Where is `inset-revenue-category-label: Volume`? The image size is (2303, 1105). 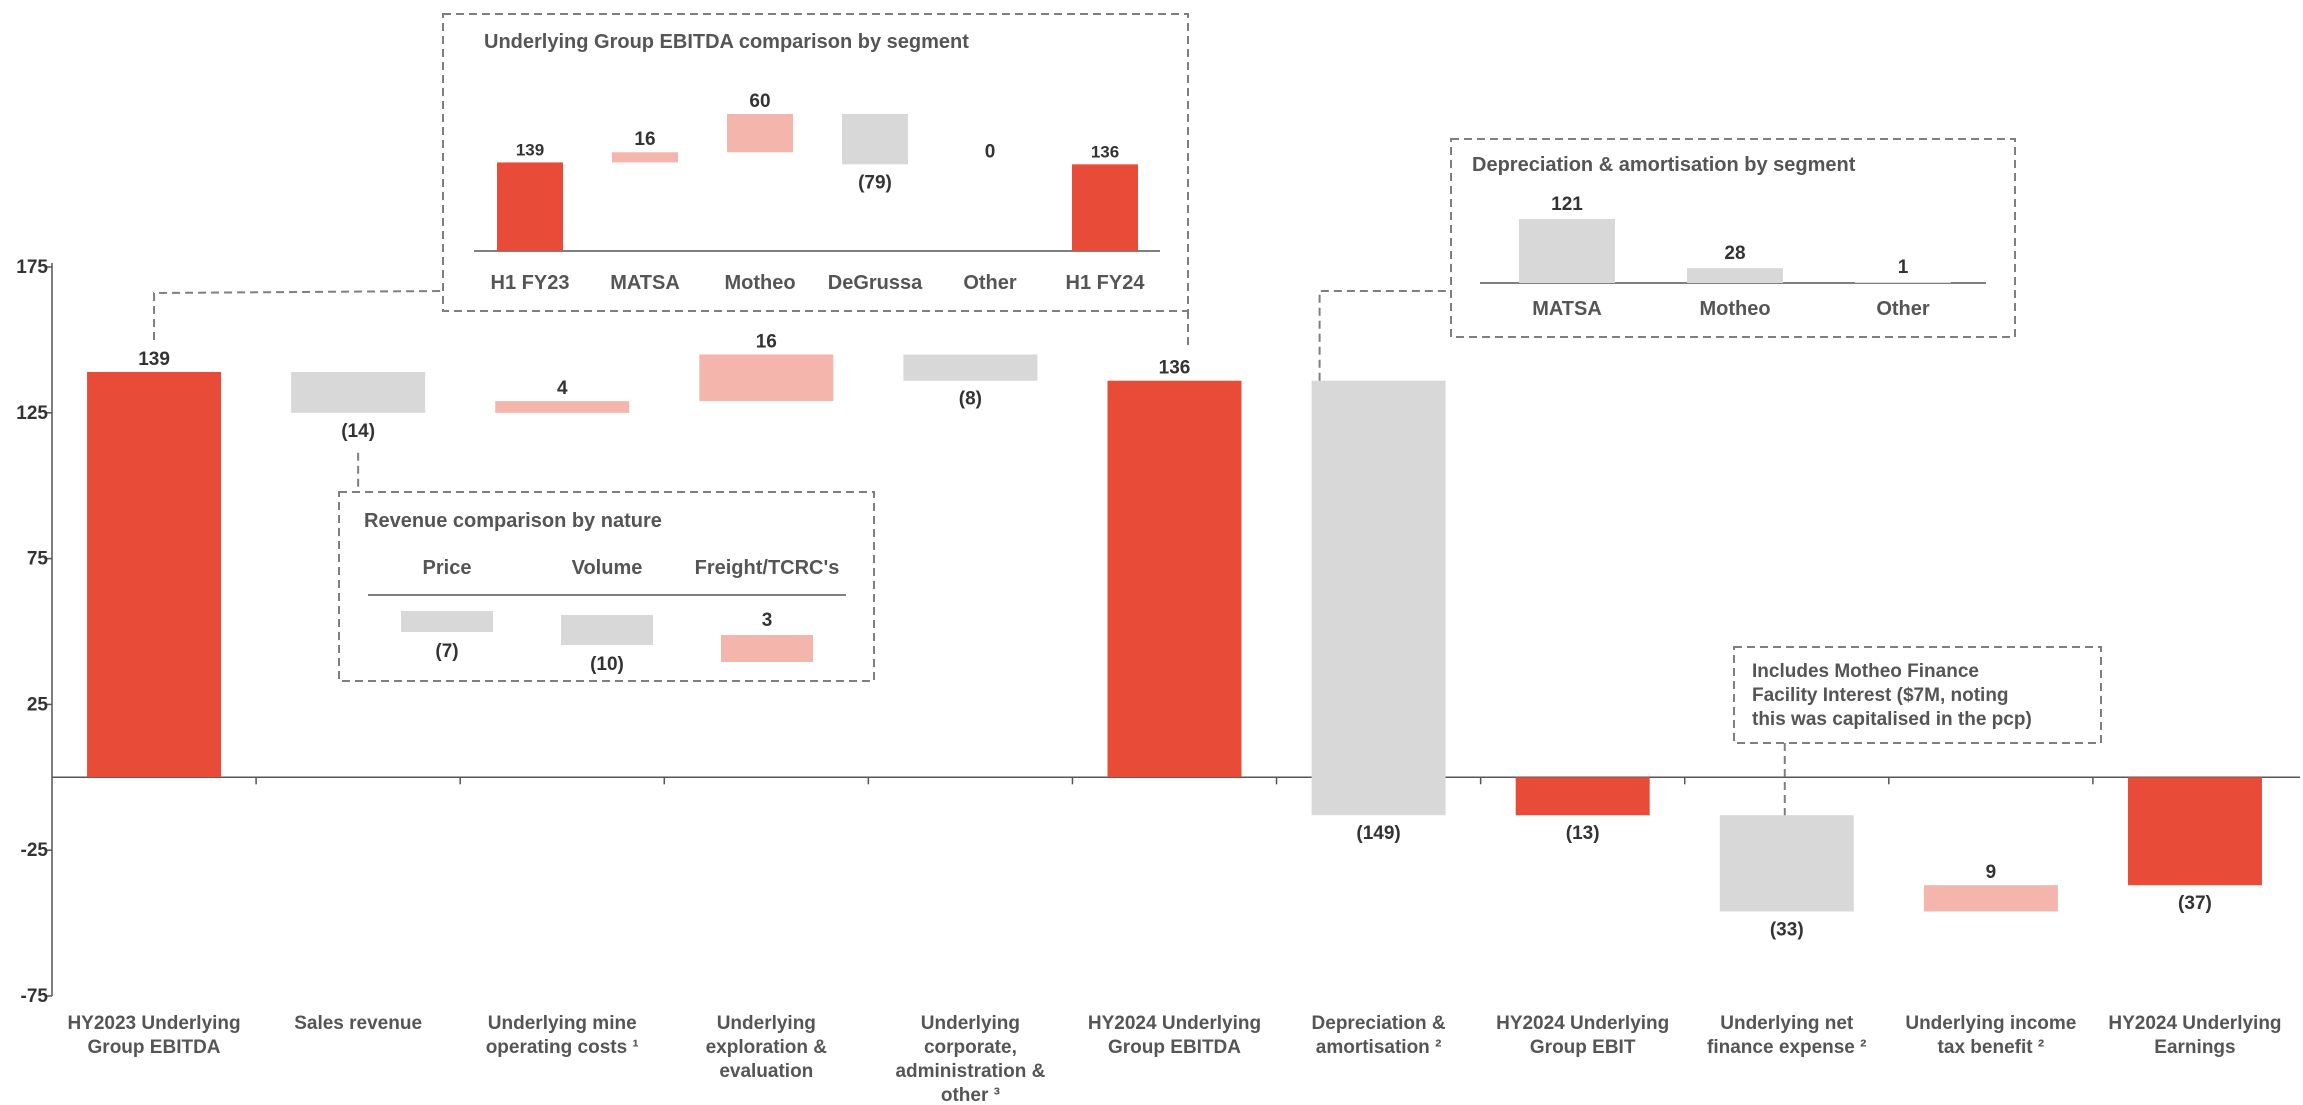 inset-revenue-category-label: Volume is located at coordinates (607, 568).